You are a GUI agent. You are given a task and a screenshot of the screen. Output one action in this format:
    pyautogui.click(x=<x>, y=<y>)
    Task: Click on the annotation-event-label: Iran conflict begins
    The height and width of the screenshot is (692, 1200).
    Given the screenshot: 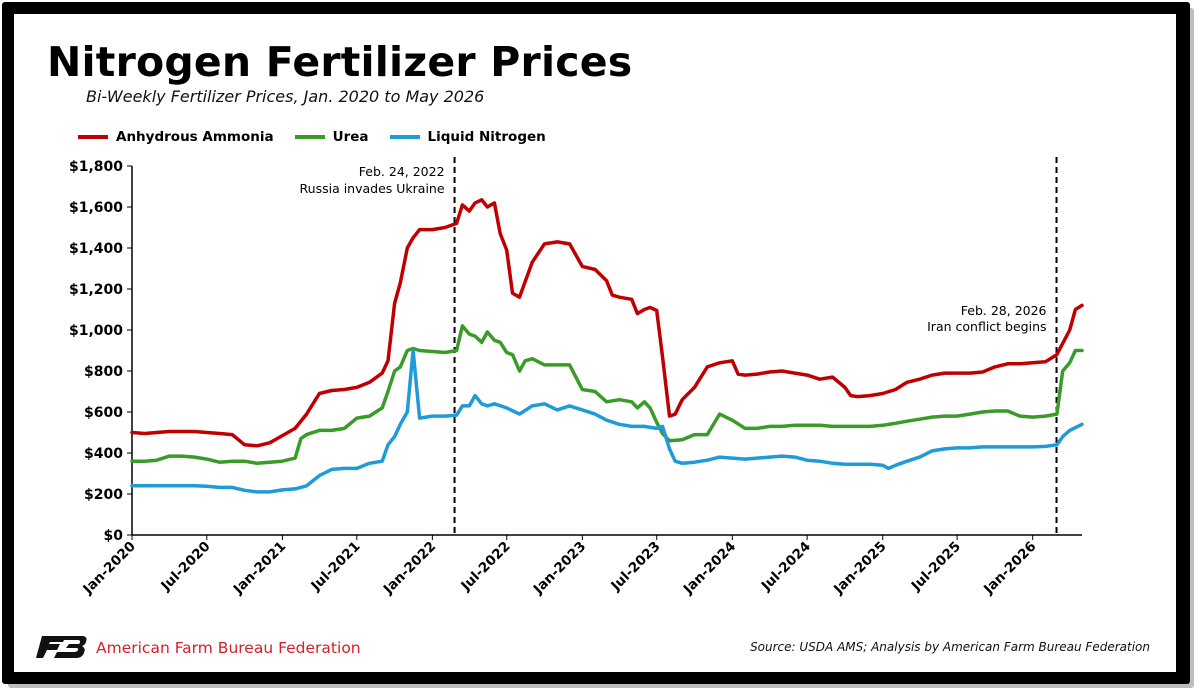 What is the action you would take?
    pyautogui.click(x=986, y=326)
    